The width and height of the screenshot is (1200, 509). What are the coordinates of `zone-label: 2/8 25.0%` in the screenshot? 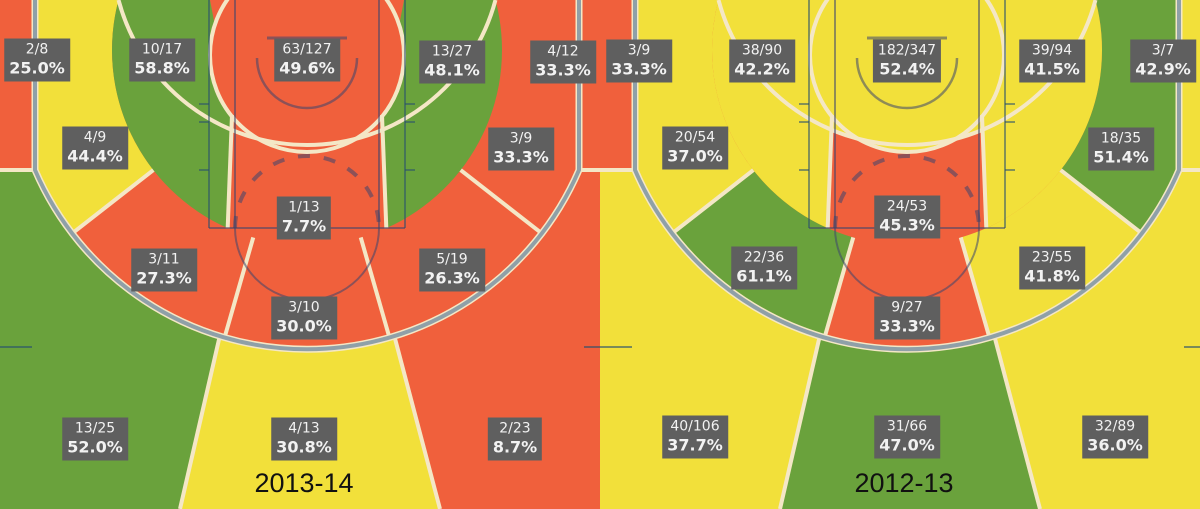 It's located at (37, 60).